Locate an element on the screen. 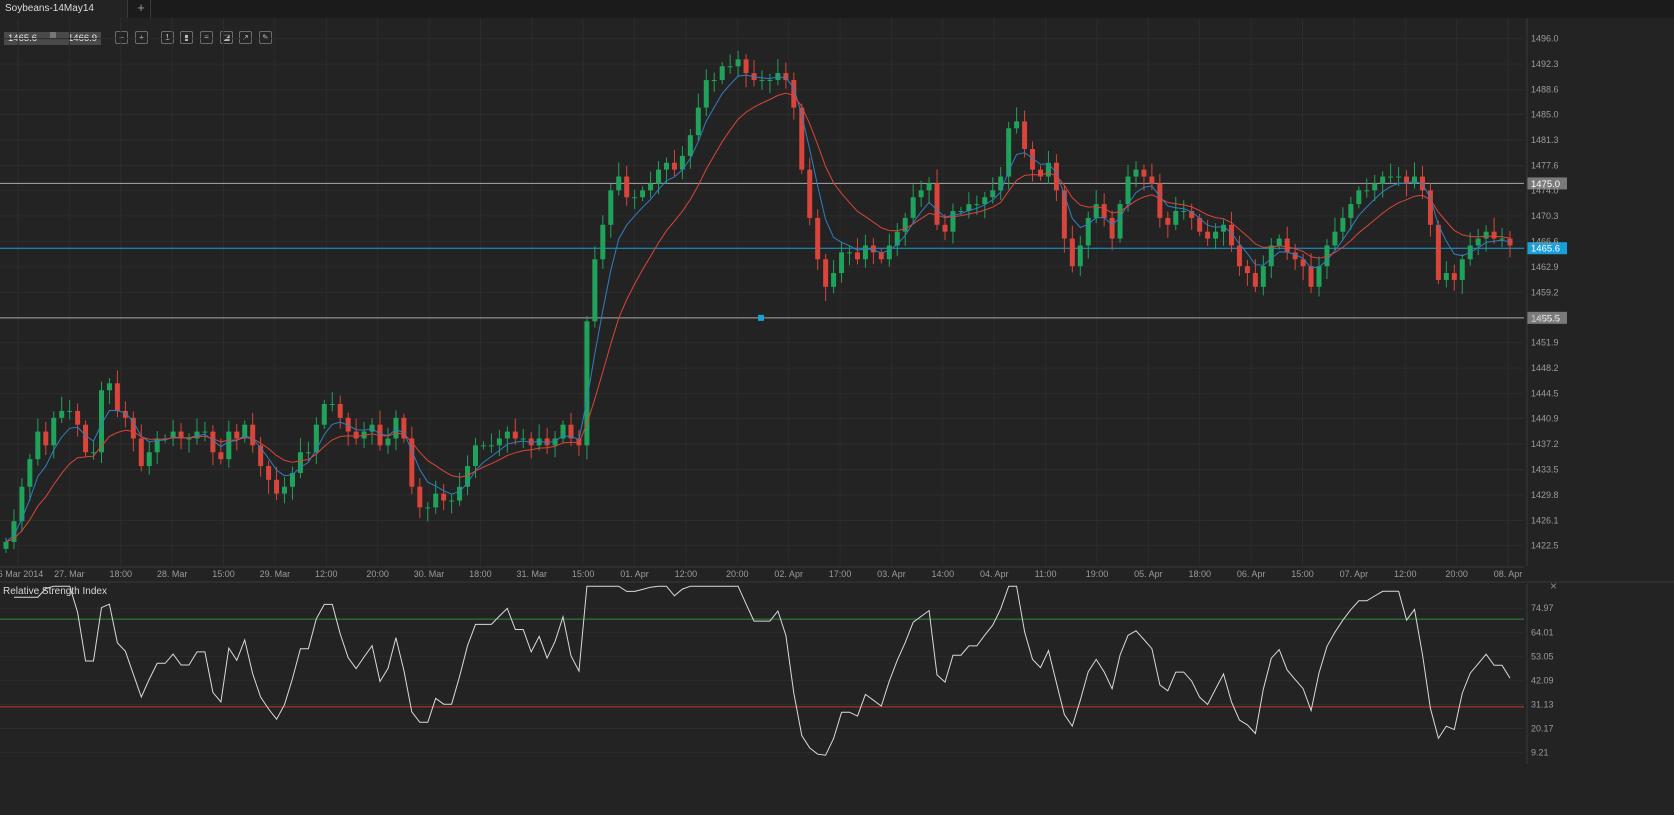  spread-icon is located at coordinates (53, 35).